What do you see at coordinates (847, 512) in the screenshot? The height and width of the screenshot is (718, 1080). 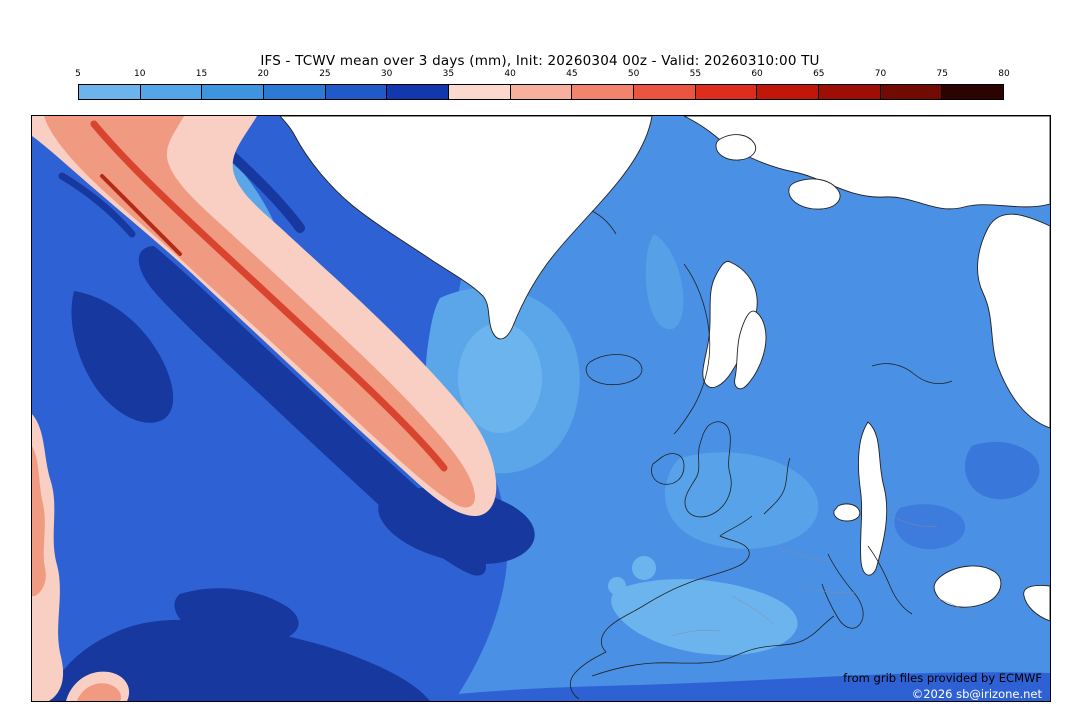 I see `alps-white` at bounding box center [847, 512].